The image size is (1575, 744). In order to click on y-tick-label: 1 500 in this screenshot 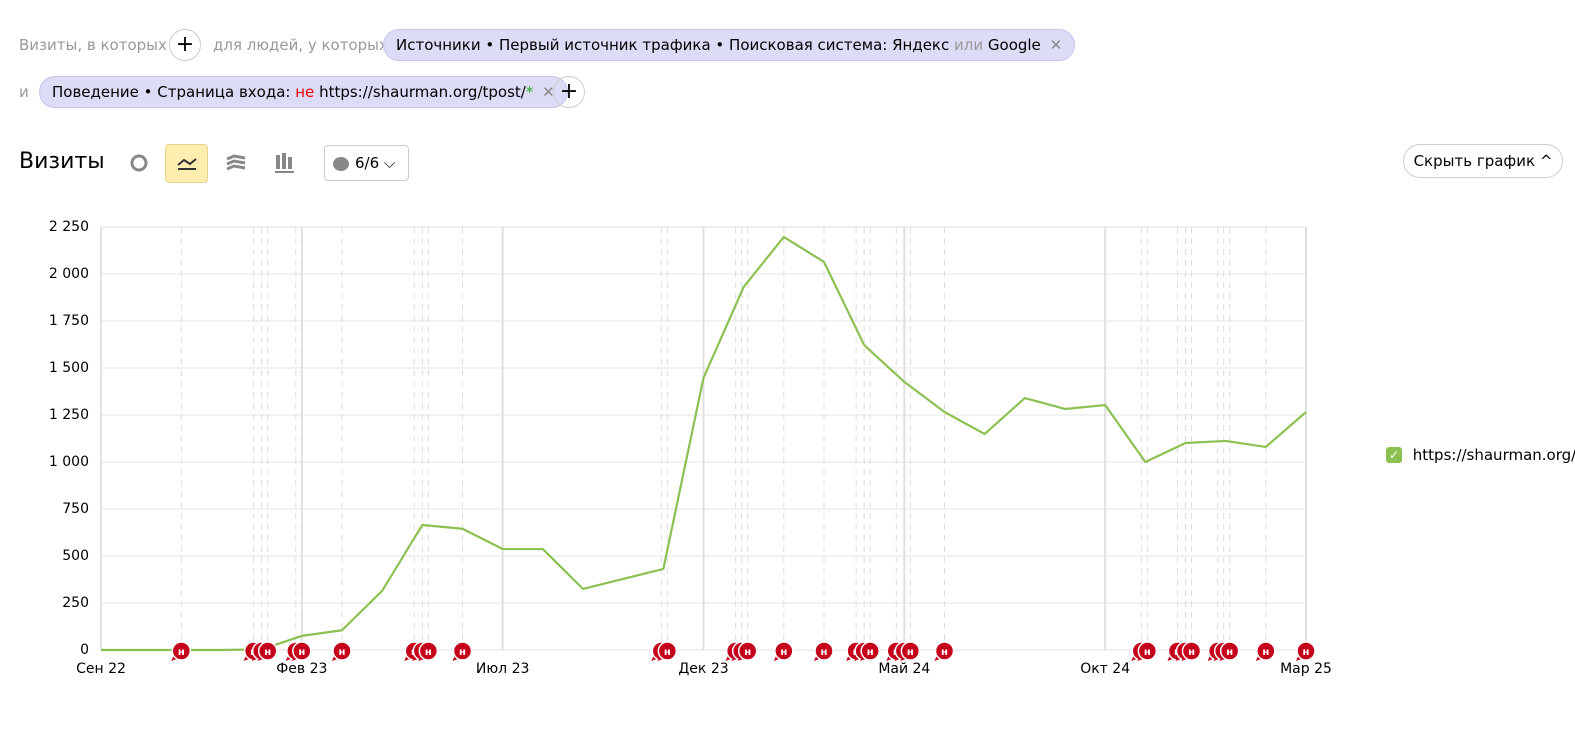, I will do `click(69, 368)`.